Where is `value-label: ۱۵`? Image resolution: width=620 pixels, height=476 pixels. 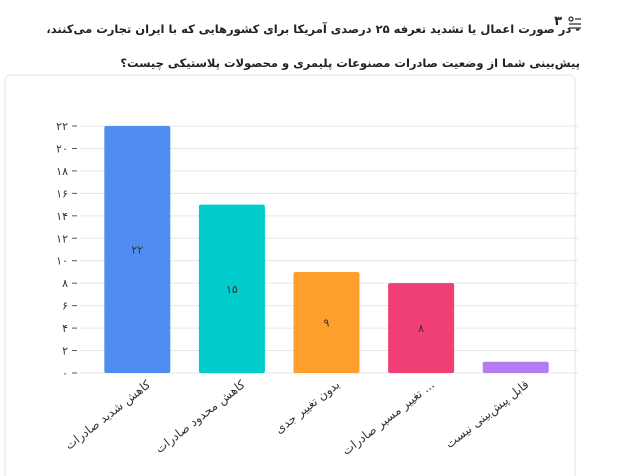 value-label: ۱۵ is located at coordinates (232, 289).